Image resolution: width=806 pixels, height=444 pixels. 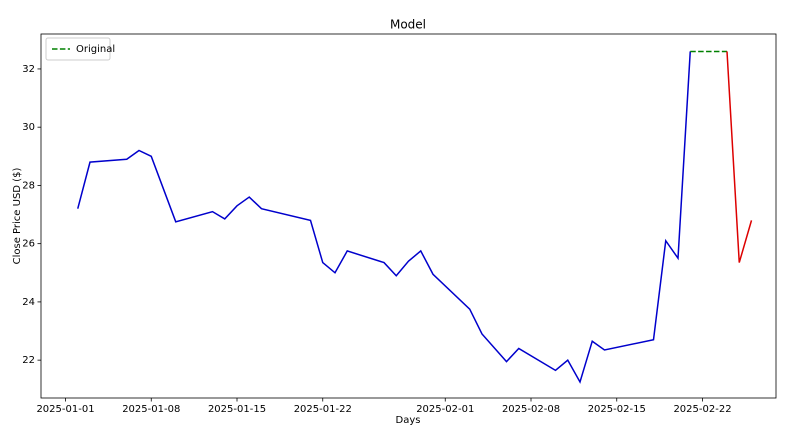 I want to click on legend-box, so click(x=78, y=49).